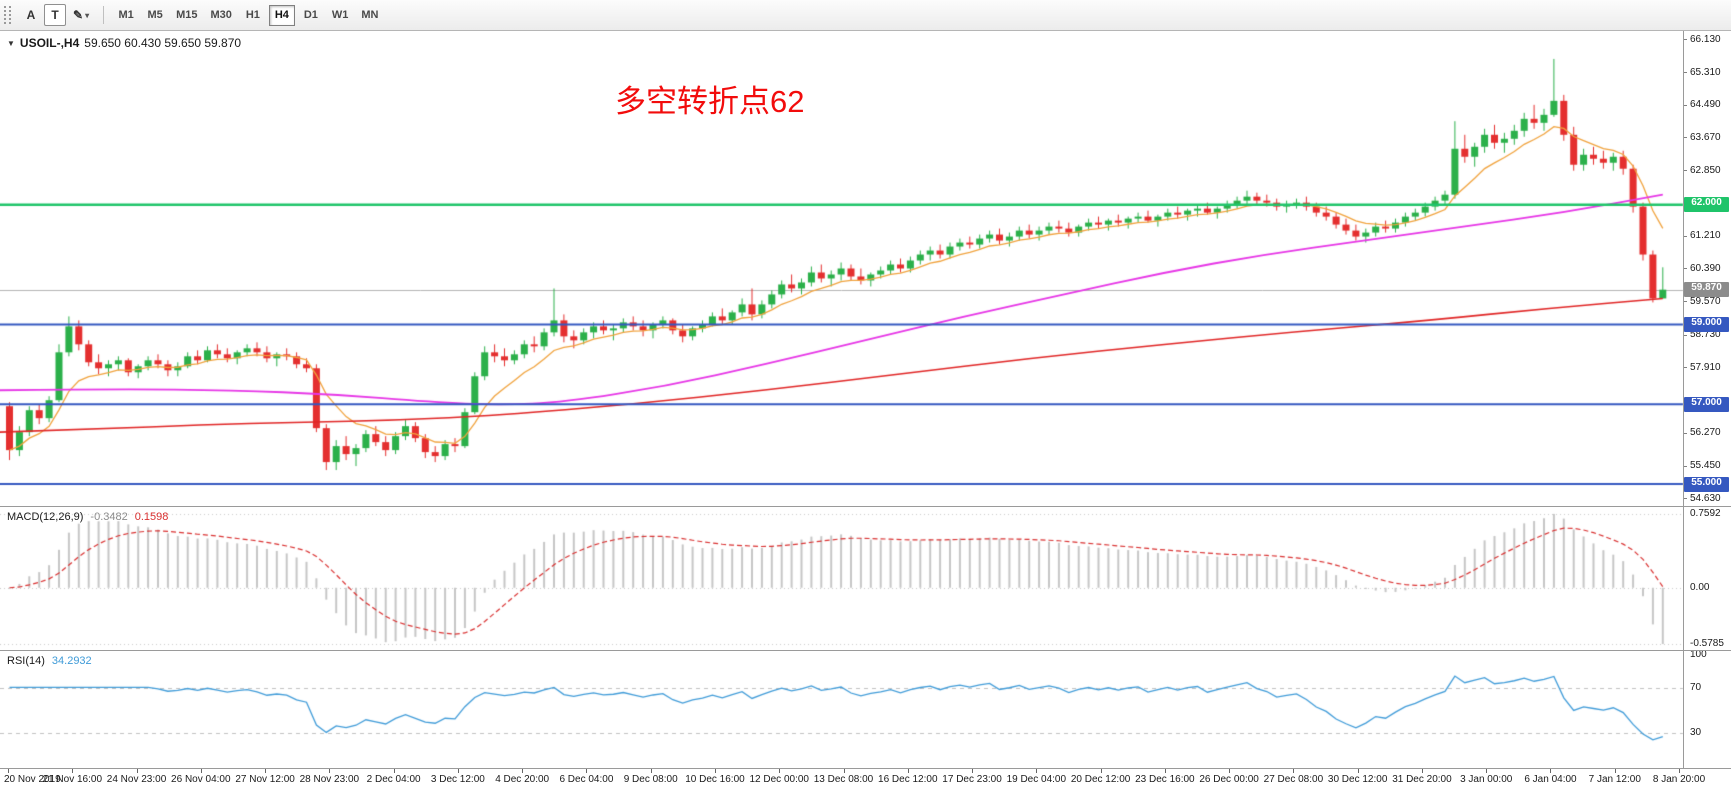  I want to click on time-axis-label: 23 Dec 16:00, so click(1165, 779).